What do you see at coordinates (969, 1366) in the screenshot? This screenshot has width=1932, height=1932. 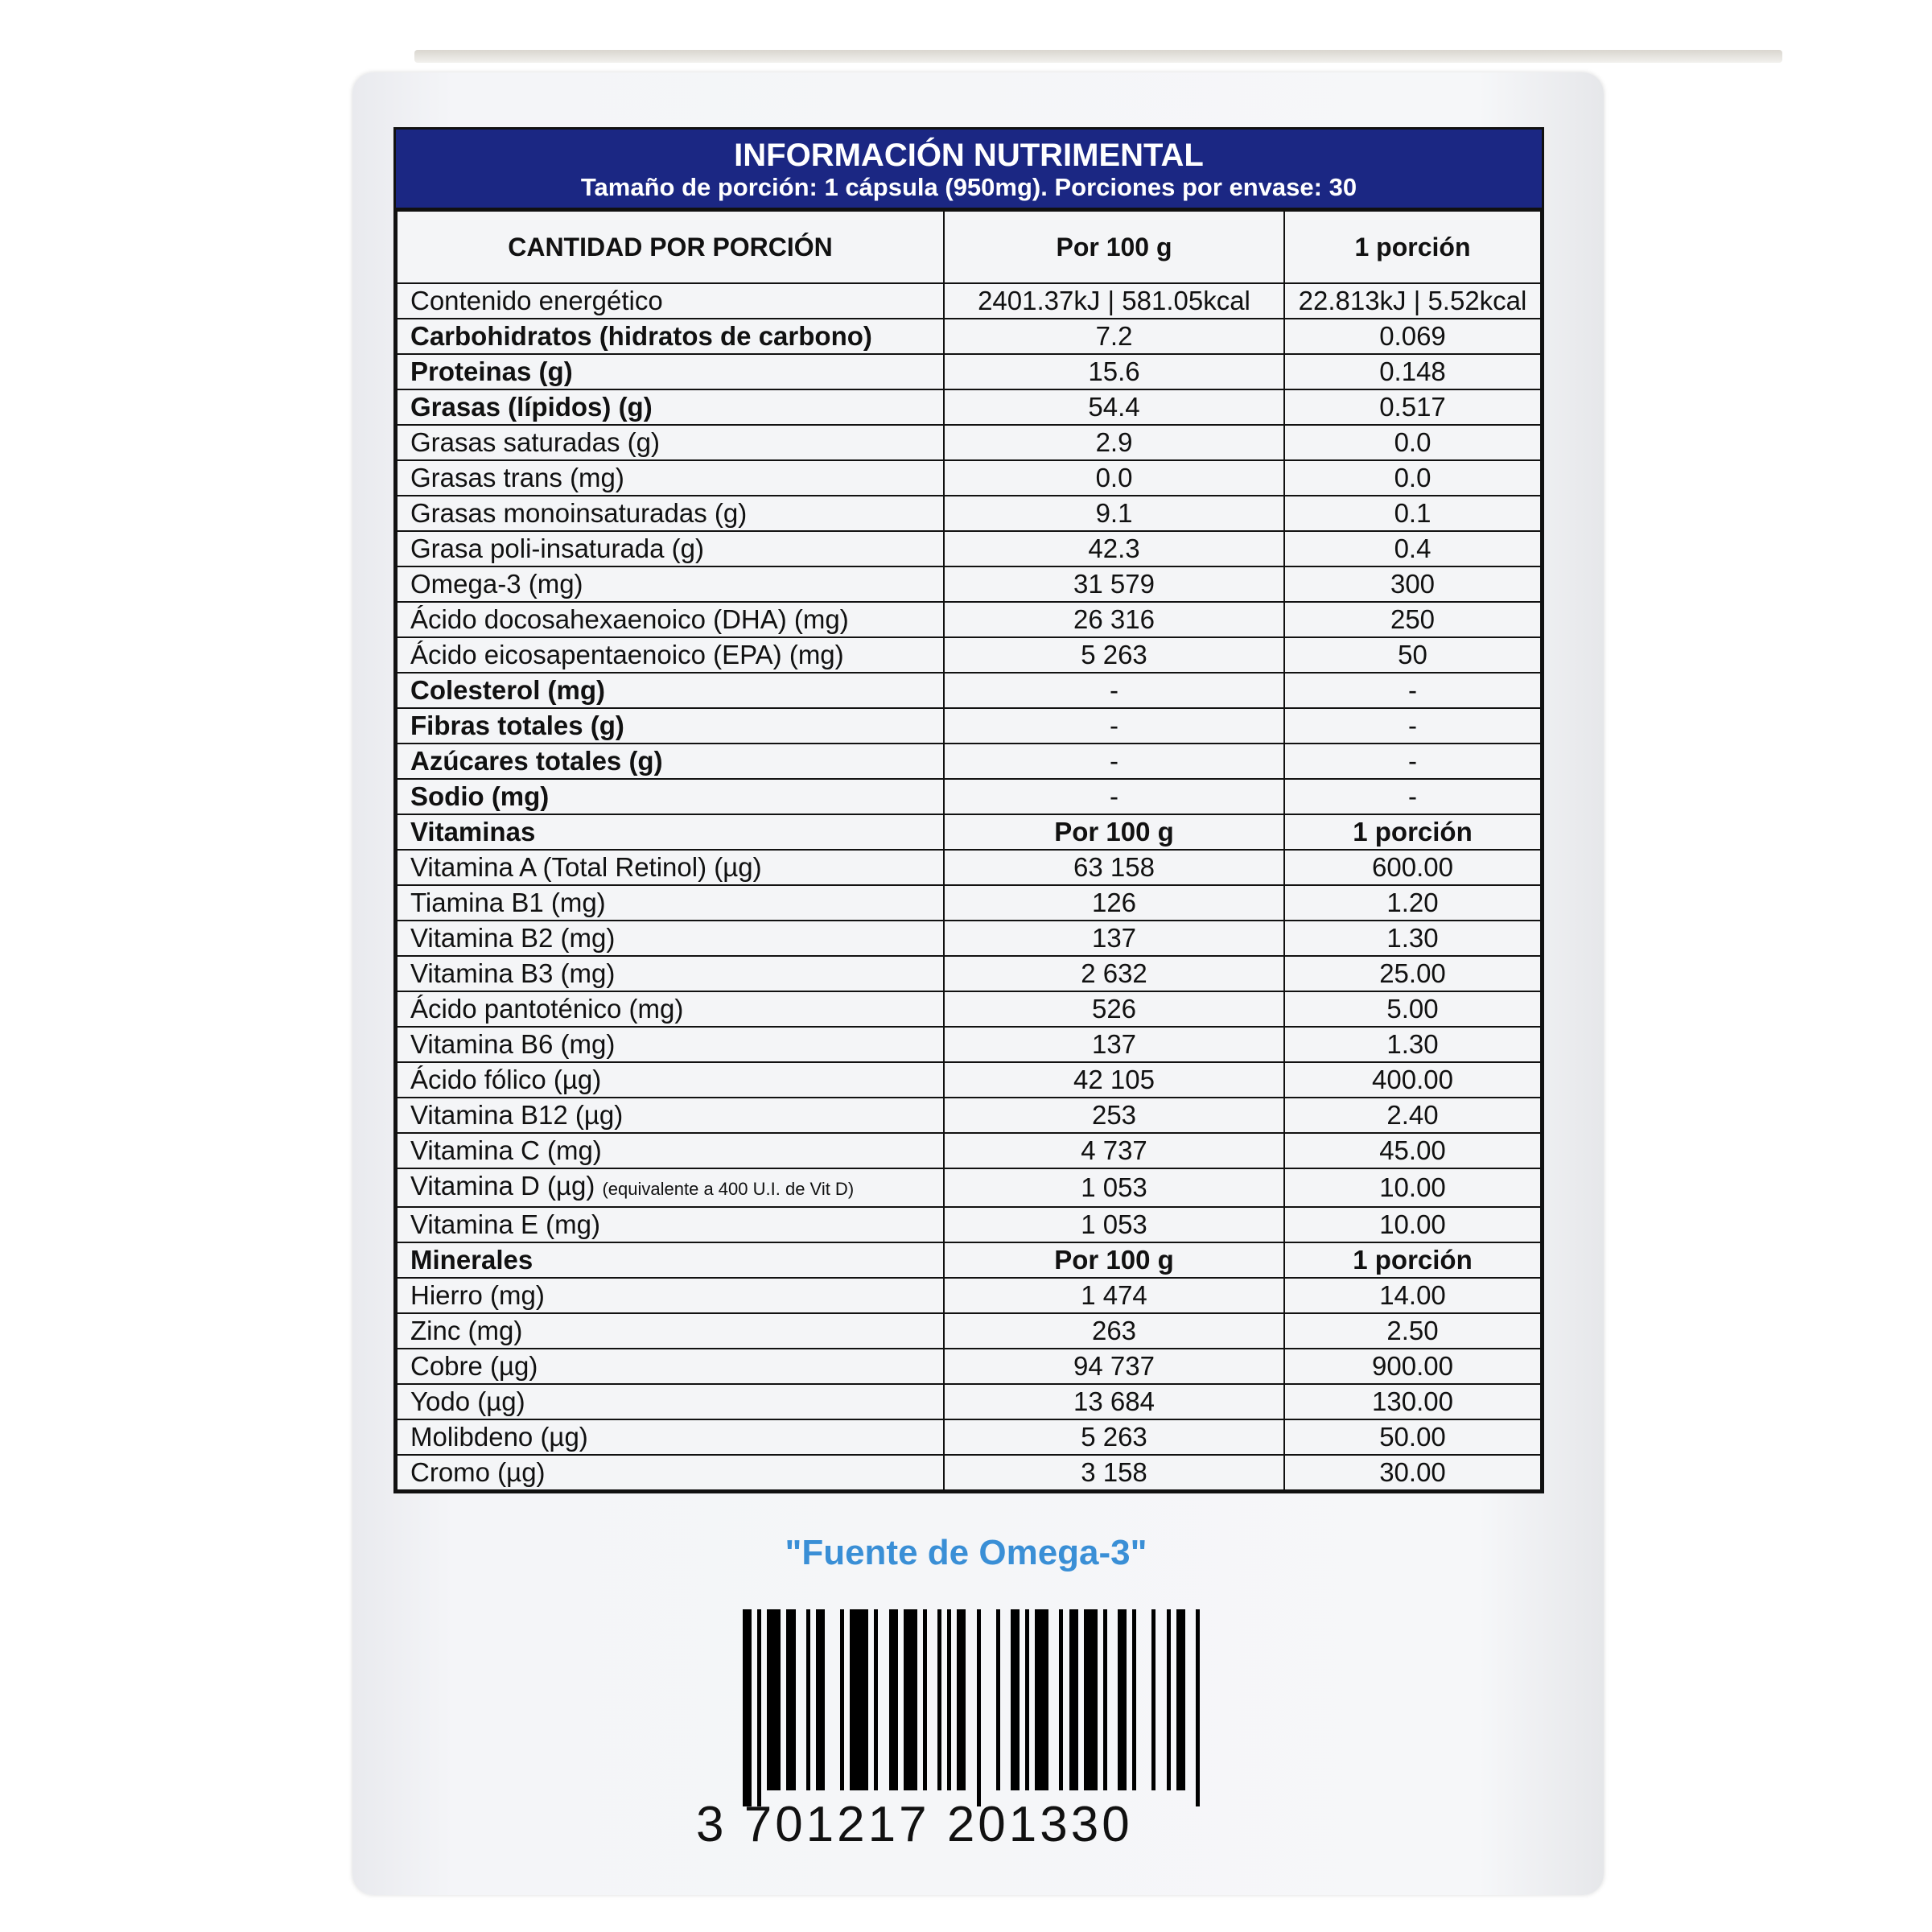 I see `table-row: Cobre (µg) 94 737 900.00` at bounding box center [969, 1366].